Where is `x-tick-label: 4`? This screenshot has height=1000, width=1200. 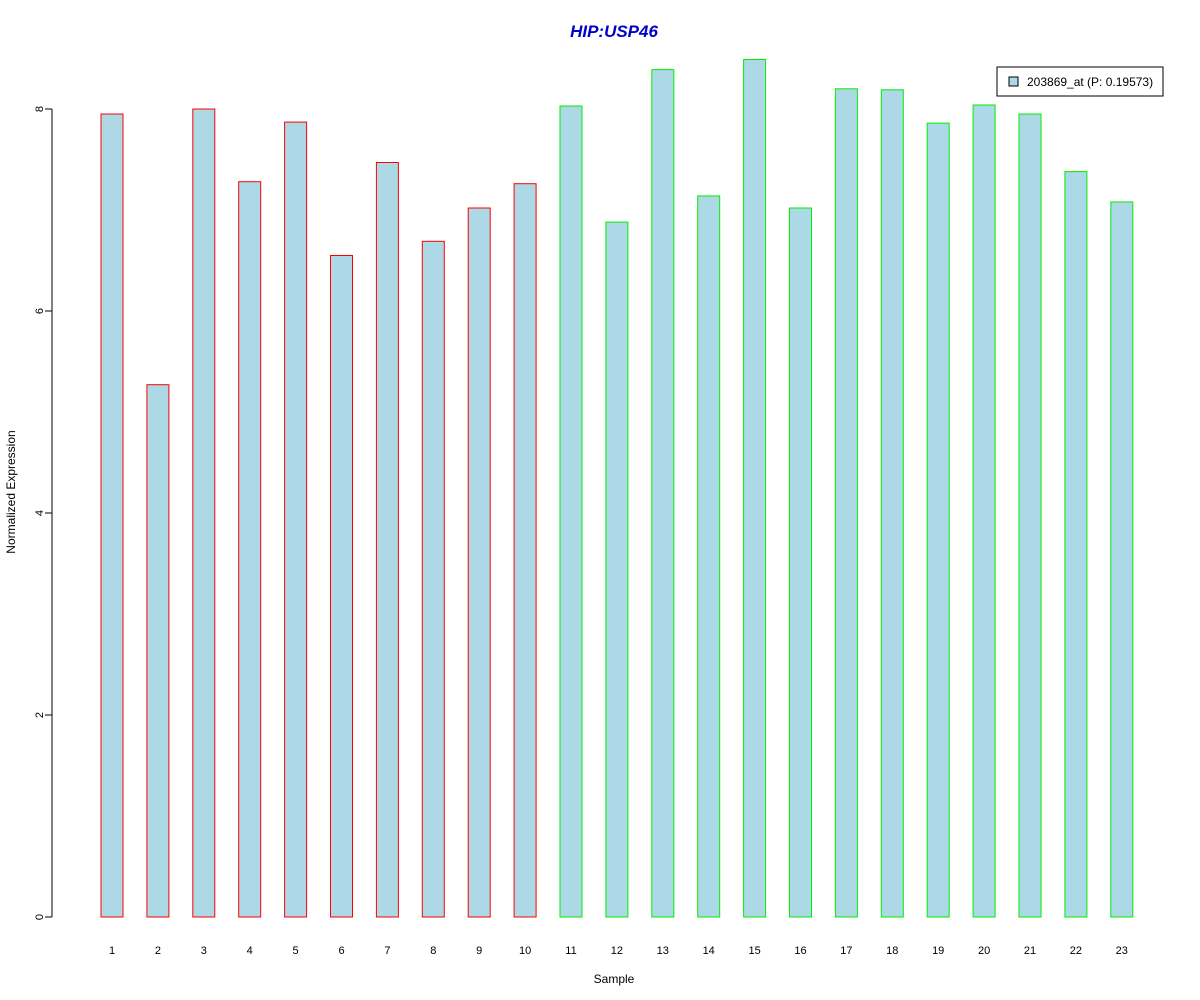 x-tick-label: 4 is located at coordinates (250, 951).